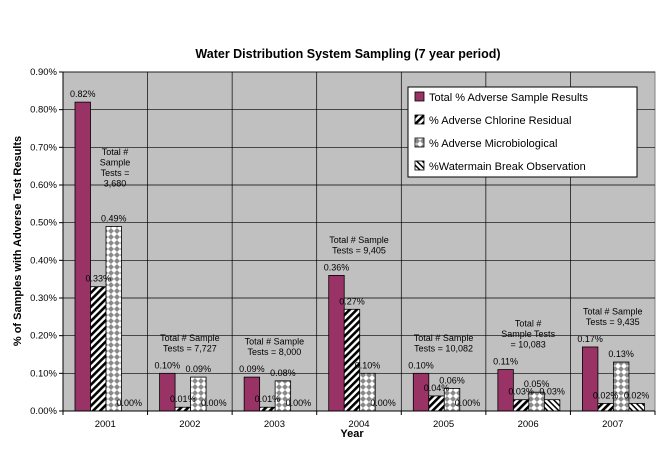  Describe the element at coordinates (115, 162) in the screenshot. I see `annotation-total-tests: Sample` at that location.